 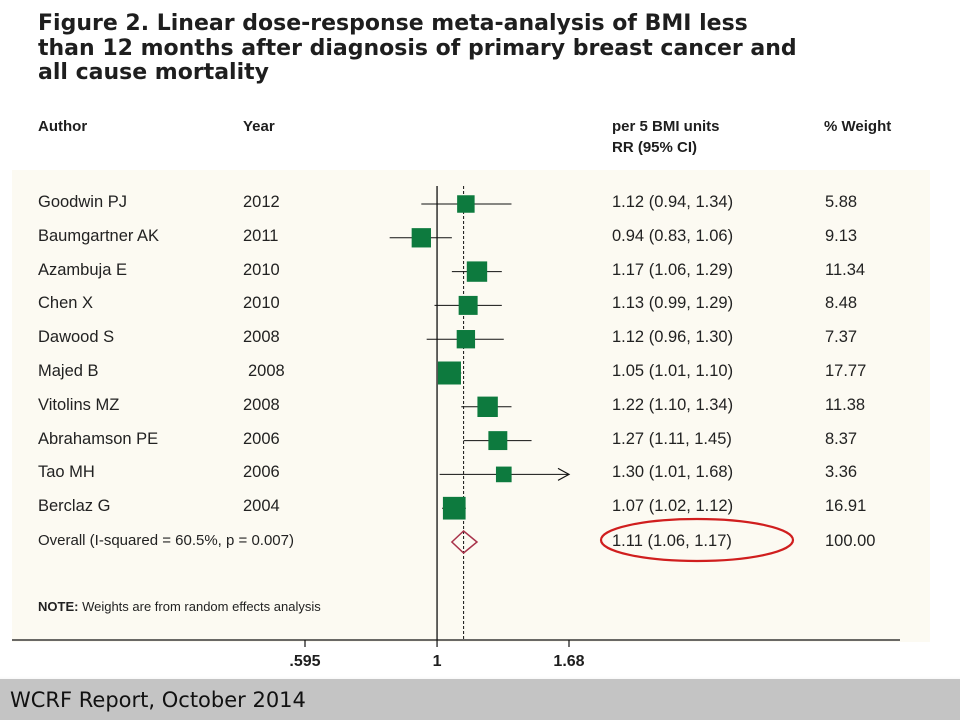 I want to click on study-rr-text: 1.12 (0.94, 1.34), so click(x=673, y=202).